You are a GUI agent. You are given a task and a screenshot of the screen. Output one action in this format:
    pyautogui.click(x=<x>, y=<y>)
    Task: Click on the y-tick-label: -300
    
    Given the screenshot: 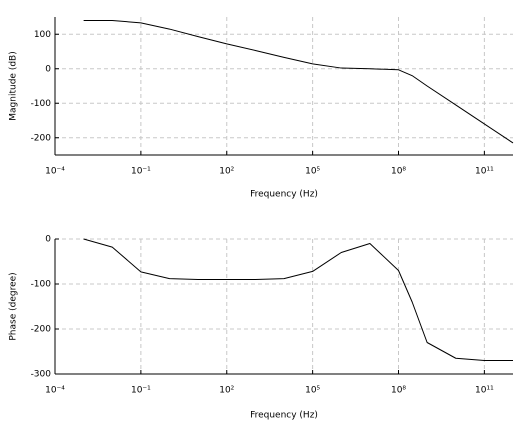 What is the action you would take?
    pyautogui.click(x=41, y=375)
    